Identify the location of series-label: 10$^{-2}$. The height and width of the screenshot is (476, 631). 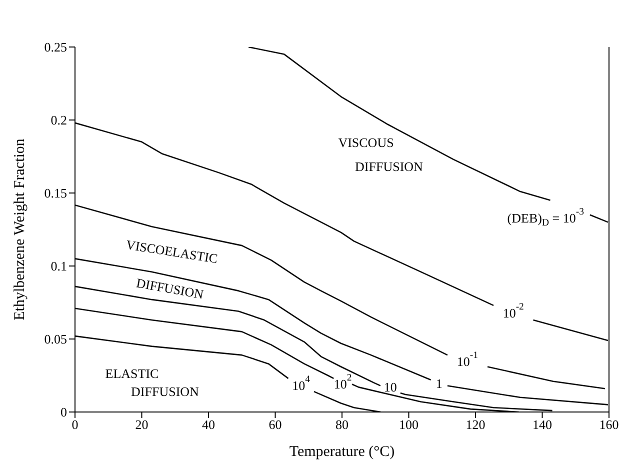
(513, 311).